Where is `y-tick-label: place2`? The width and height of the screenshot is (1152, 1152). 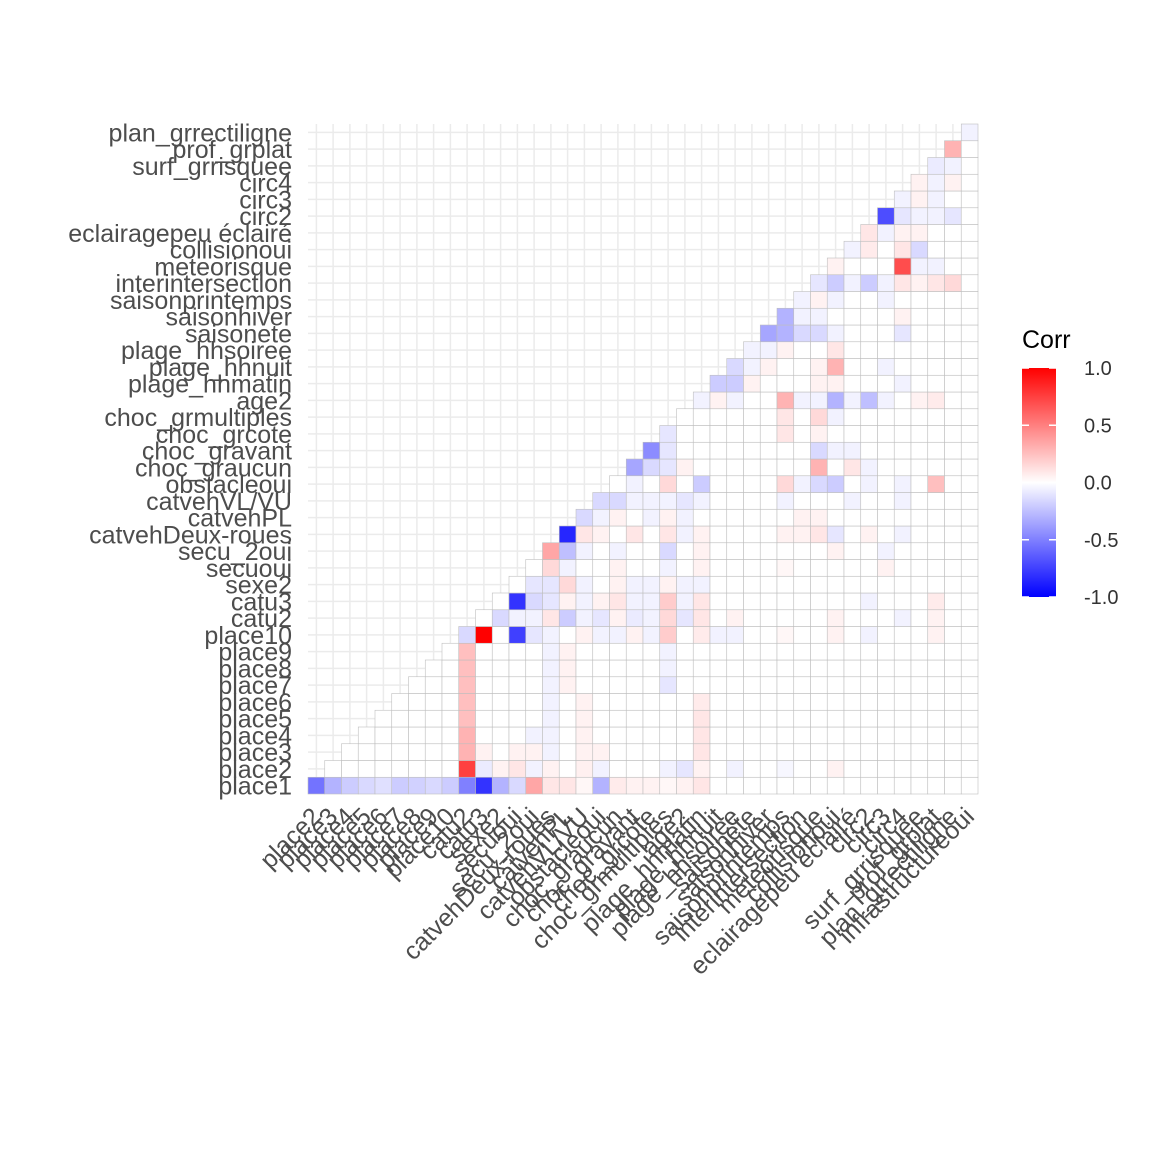
y-tick-label: place2 is located at coordinates (255, 770).